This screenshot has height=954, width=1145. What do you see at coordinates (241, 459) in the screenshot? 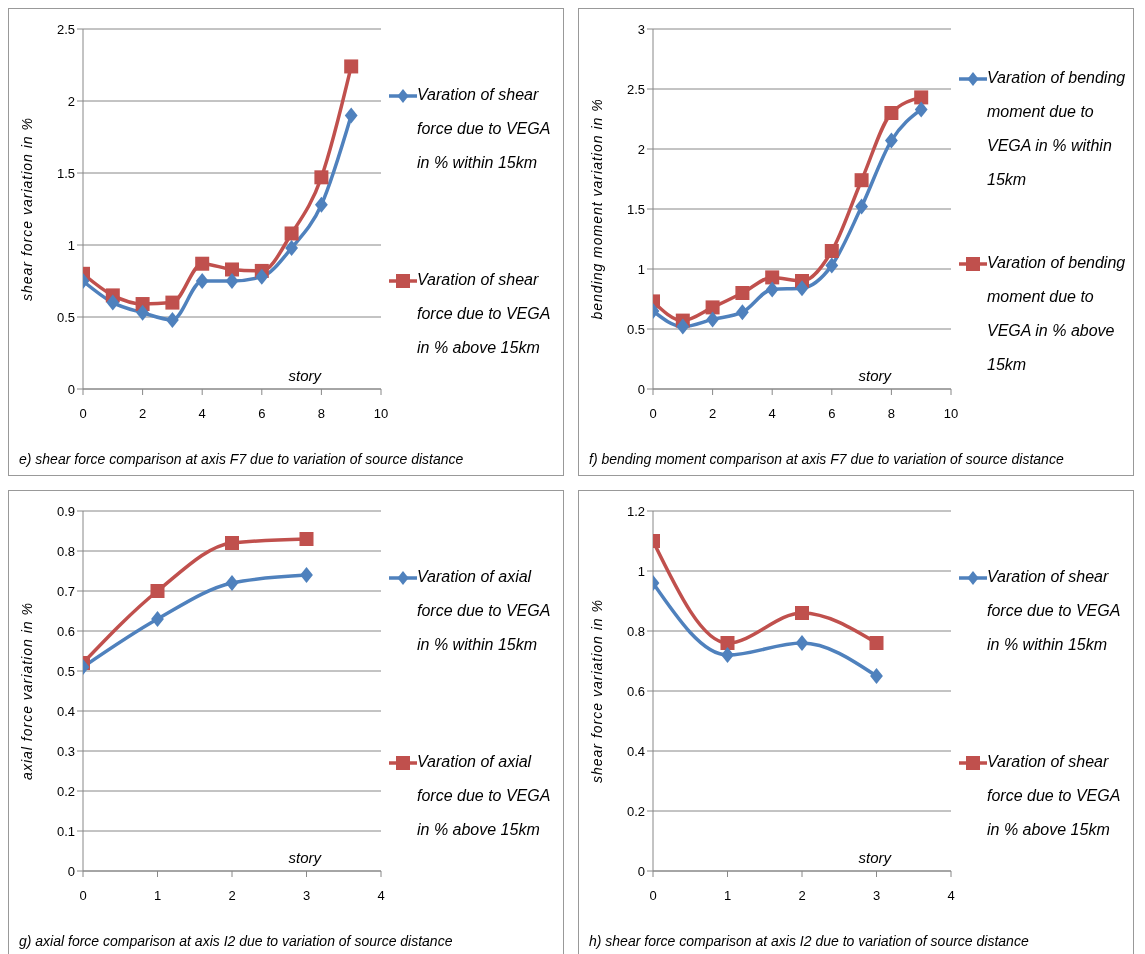
I see `text: e) shear force comparison at axis F7 due to variation of source distance` at bounding box center [241, 459].